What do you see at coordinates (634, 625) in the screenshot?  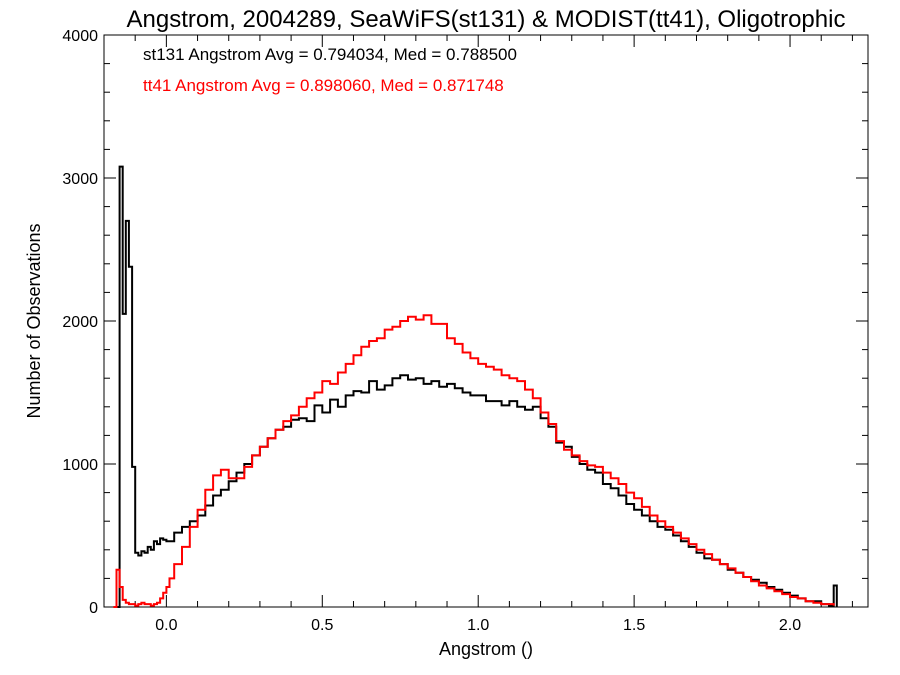 I see `x-tick-label: 1.5` at bounding box center [634, 625].